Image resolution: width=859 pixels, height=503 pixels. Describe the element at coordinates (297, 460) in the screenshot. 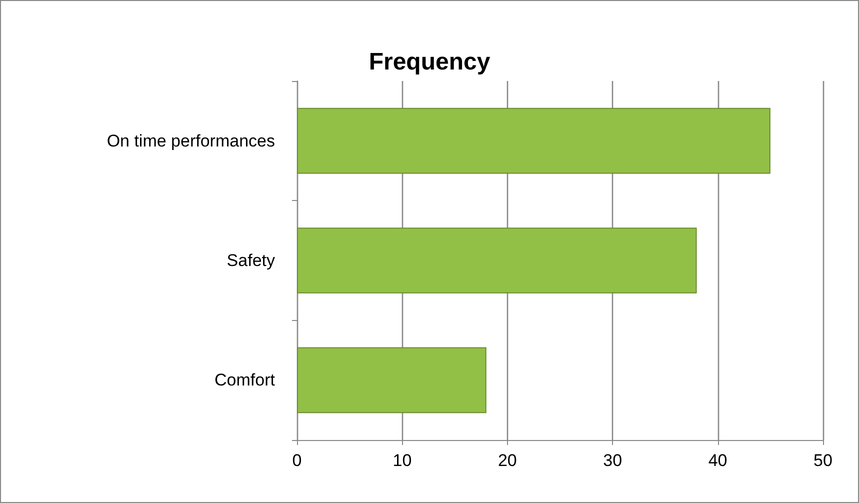

I see `x-tick-label: 0` at that location.